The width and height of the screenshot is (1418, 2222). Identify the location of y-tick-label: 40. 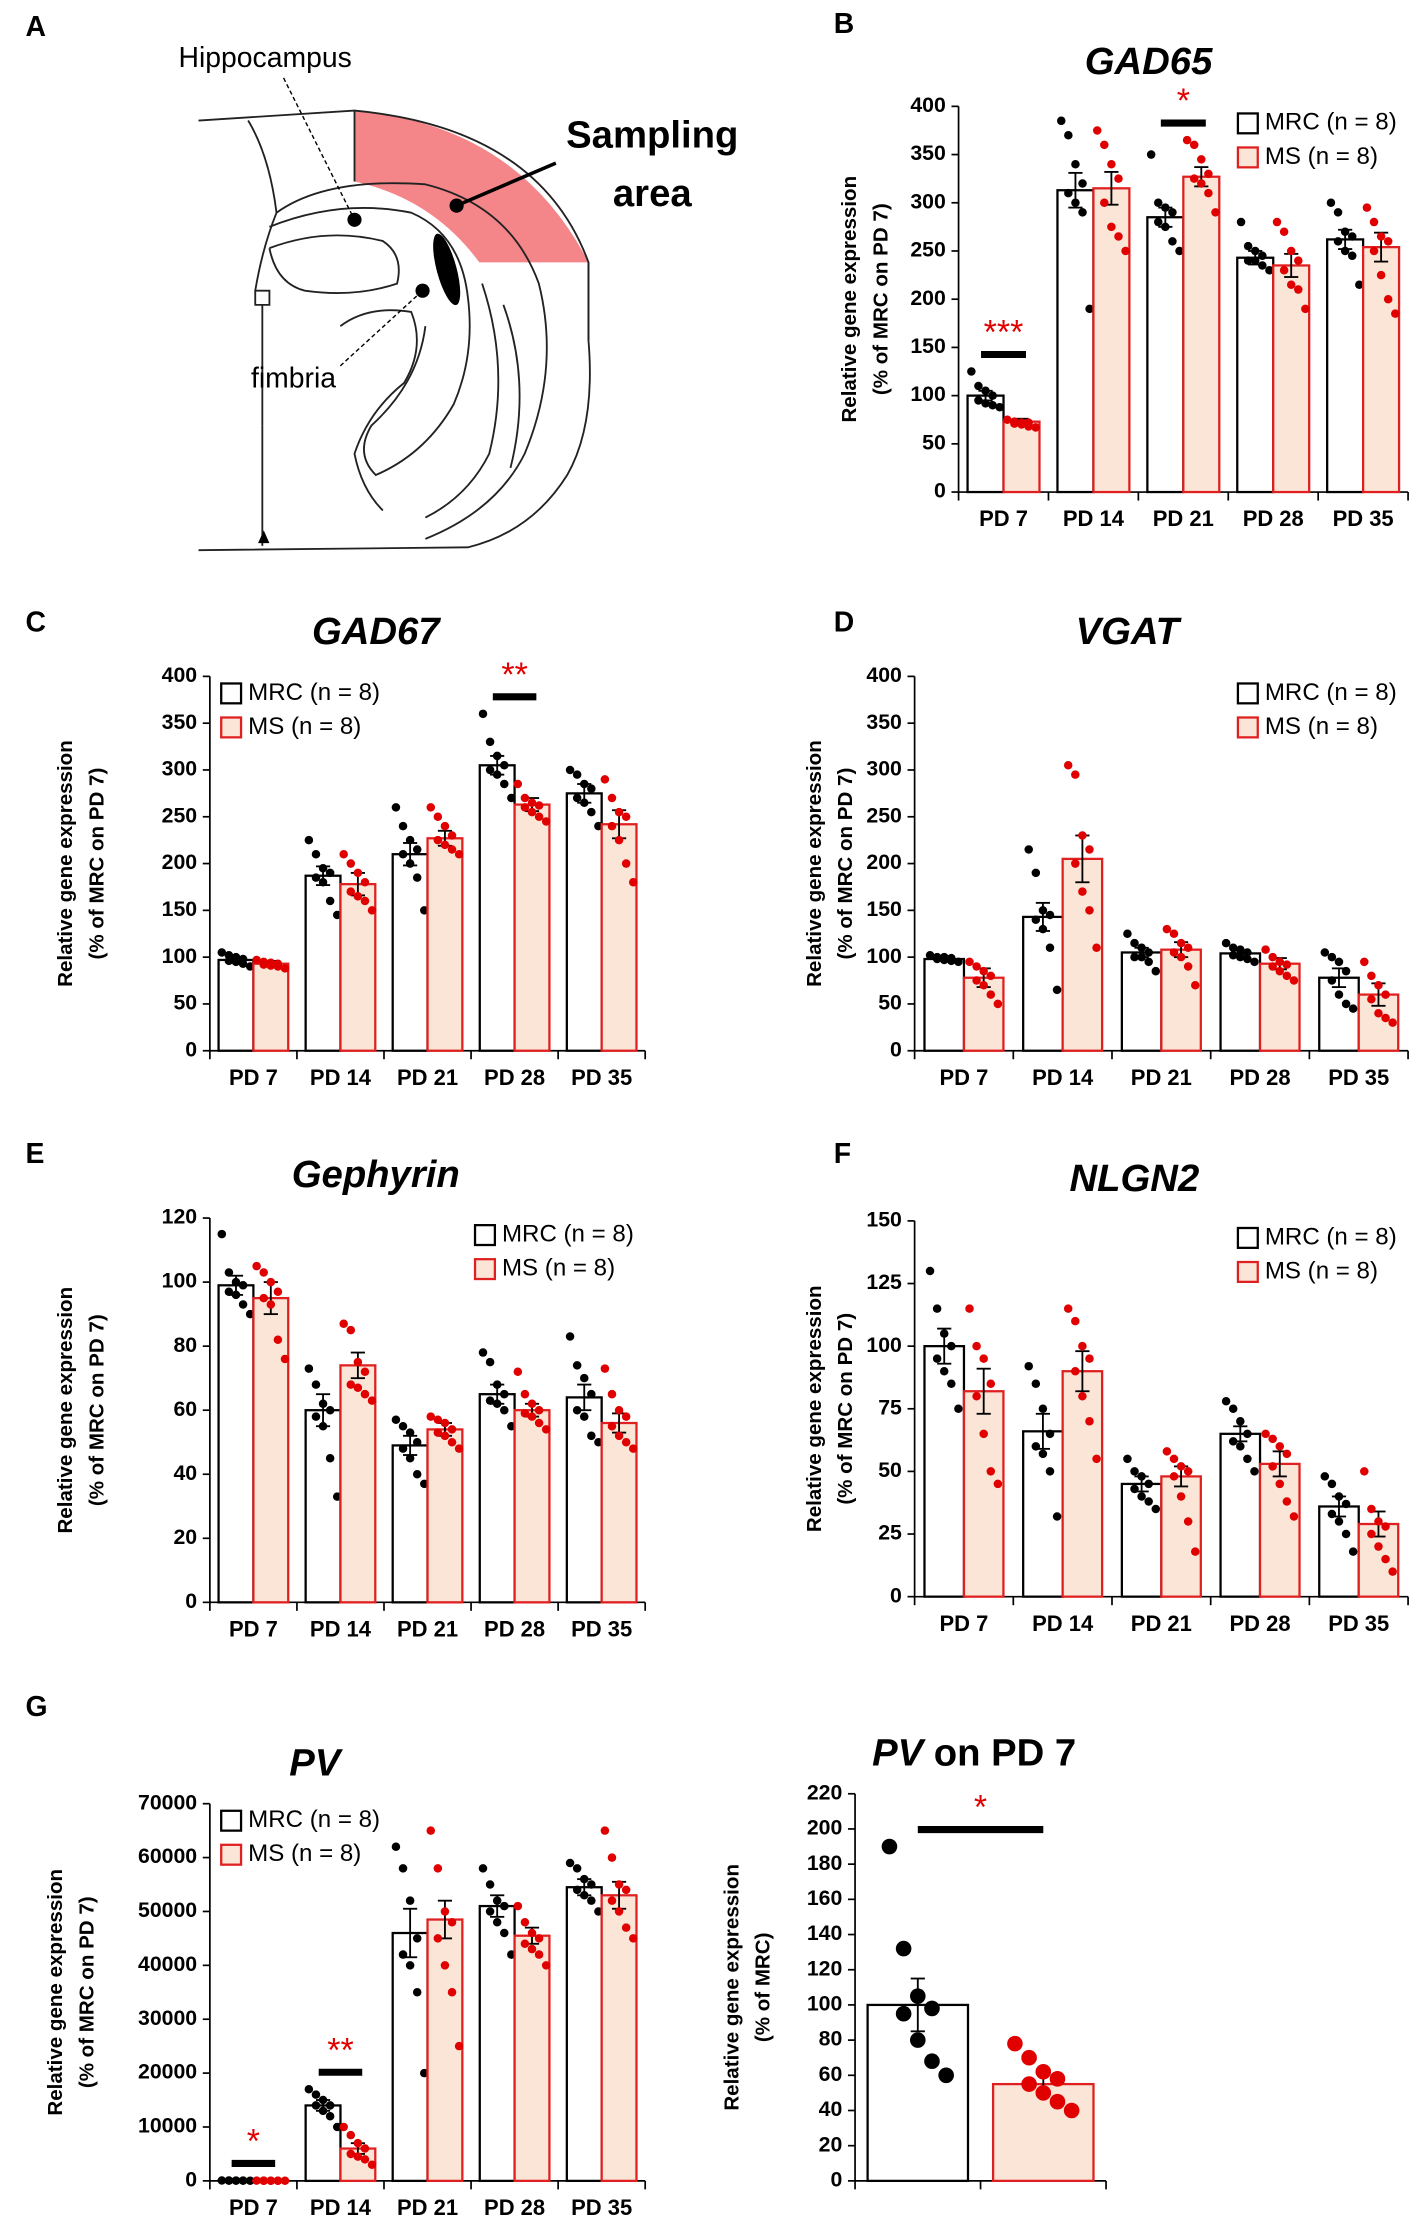
(831, 2109).